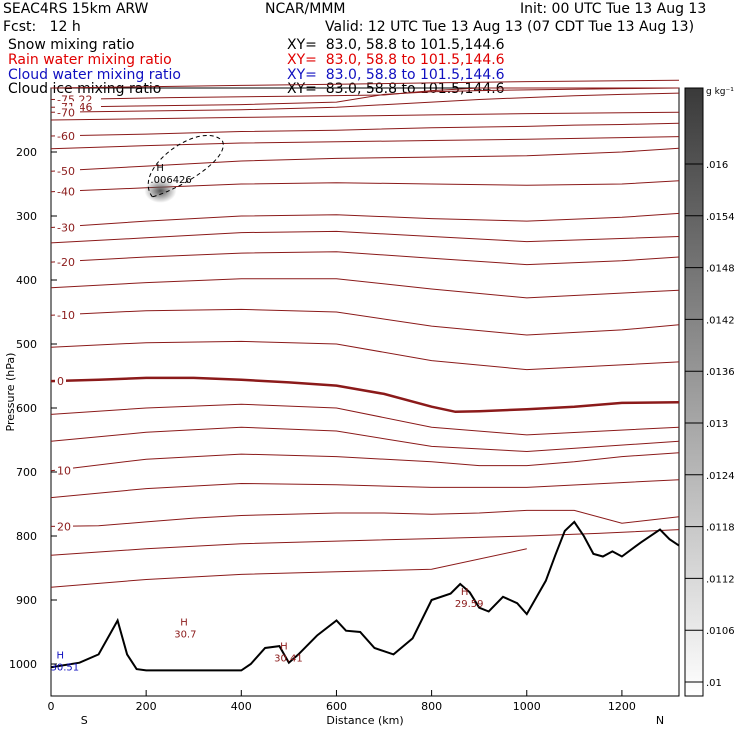  What do you see at coordinates (720, 92) in the screenshot?
I see `colorbar-unit: g kg⁻¹` at bounding box center [720, 92].